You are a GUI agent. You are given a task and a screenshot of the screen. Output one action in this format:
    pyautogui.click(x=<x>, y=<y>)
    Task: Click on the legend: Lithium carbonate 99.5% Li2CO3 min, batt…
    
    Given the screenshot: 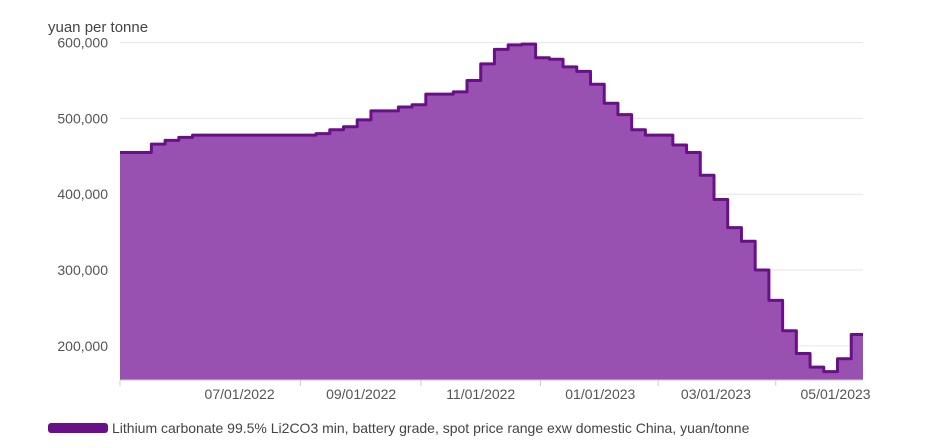 What is the action you would take?
    pyautogui.click(x=398, y=428)
    